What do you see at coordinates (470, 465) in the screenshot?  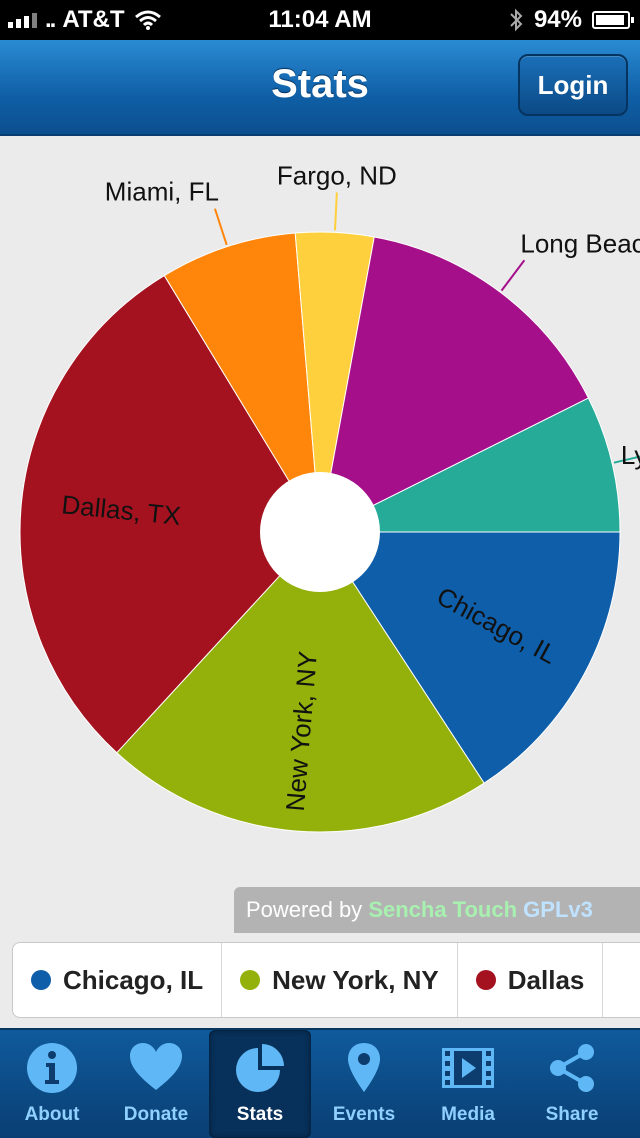 I see `pie-slice-lyn` at bounding box center [470, 465].